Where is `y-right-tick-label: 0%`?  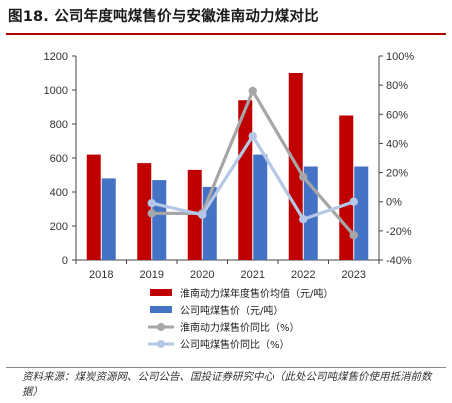
y-right-tick-label: 0% is located at coordinates (394, 203).